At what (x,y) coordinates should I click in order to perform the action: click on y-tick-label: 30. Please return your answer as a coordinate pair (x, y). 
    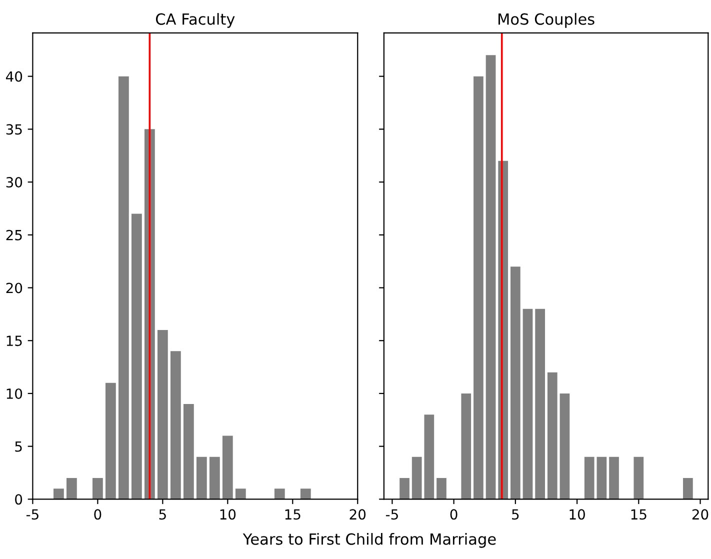
    Looking at the image, I should click on (14, 182).